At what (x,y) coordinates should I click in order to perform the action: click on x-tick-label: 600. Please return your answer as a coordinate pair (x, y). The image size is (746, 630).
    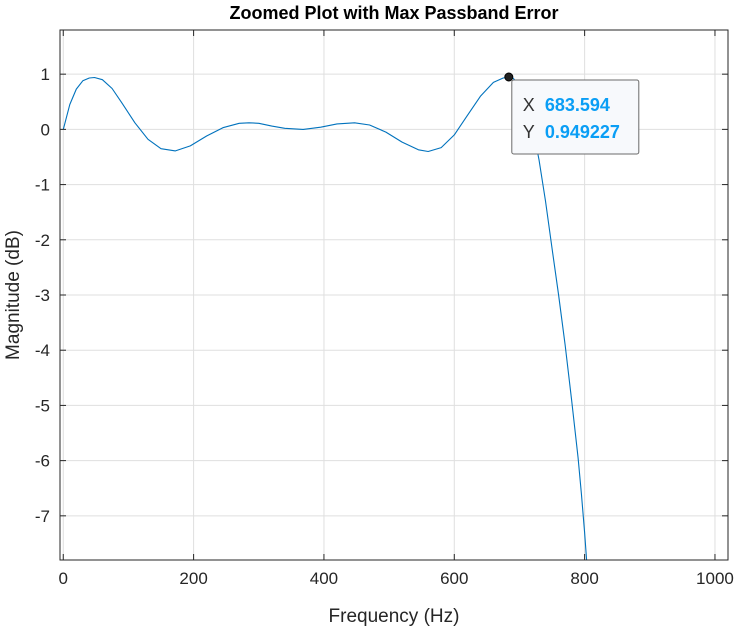
    Looking at the image, I should click on (454, 578).